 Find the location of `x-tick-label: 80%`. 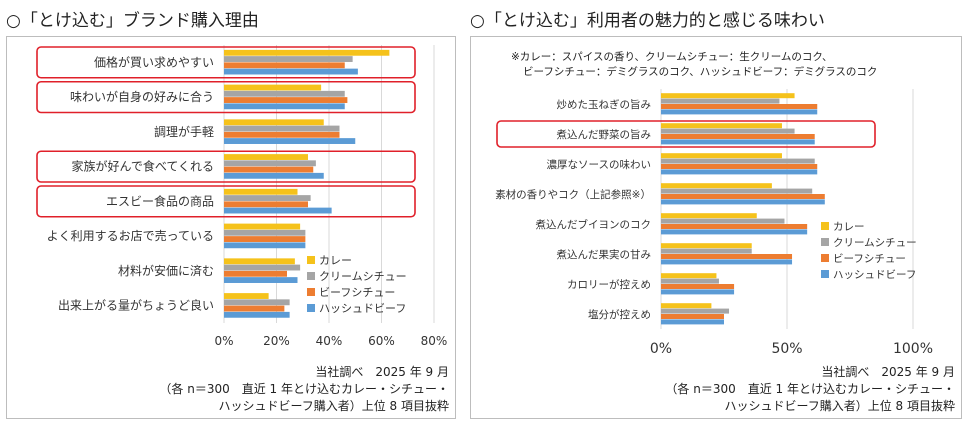

x-tick-label: 80% is located at coordinates (434, 341).